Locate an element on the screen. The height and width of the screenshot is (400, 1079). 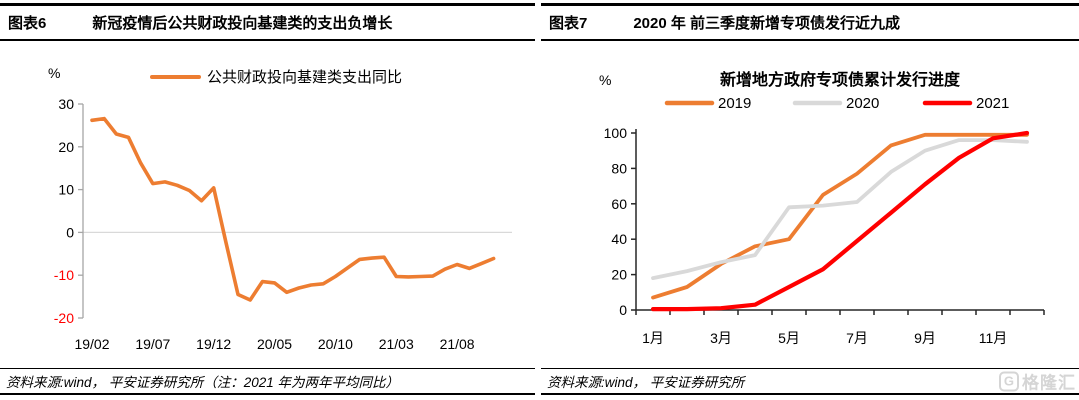
figure-6-tag: 图表6 is located at coordinates (27, 23).